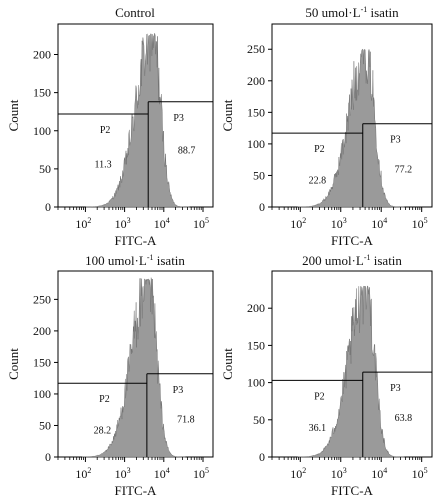 The height and width of the screenshot is (504, 444). Describe the element at coordinates (318, 428) in the screenshot. I see `gate-p2-percent: 36.1` at that location.